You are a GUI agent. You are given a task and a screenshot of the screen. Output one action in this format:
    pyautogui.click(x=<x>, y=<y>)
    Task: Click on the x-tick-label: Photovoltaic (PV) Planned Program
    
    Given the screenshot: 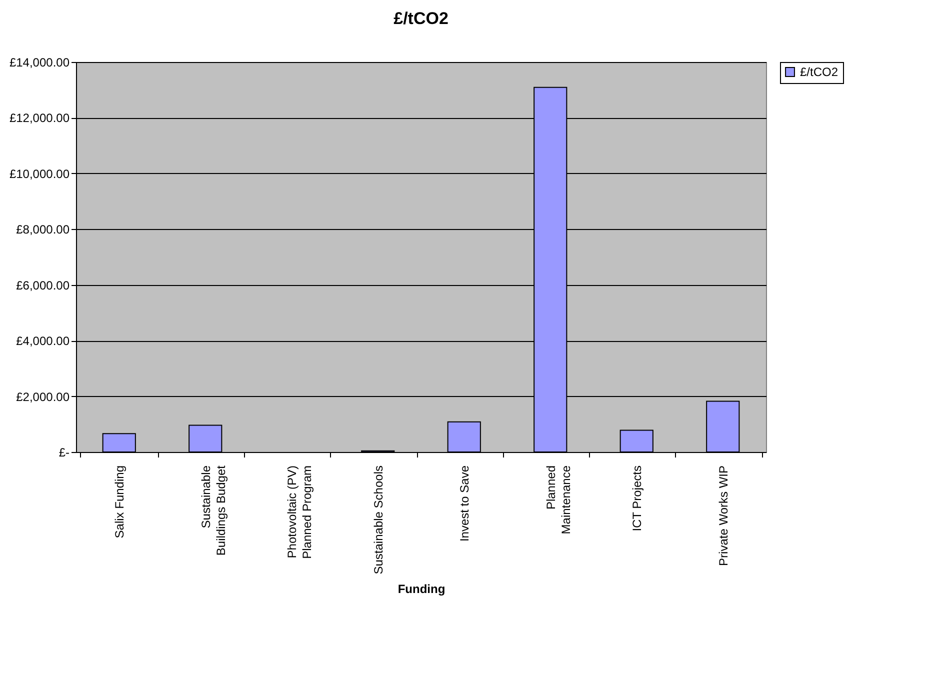 What is the action you would take?
    pyautogui.click(x=299, y=512)
    